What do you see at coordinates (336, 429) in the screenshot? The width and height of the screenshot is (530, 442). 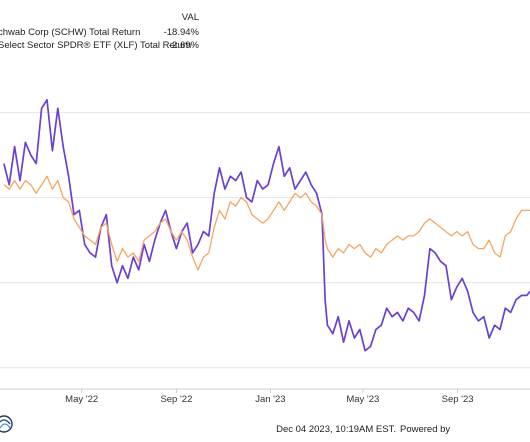 I see `footer-timestamp: Dec 04 2023, 10:19AM EST.` at bounding box center [336, 429].